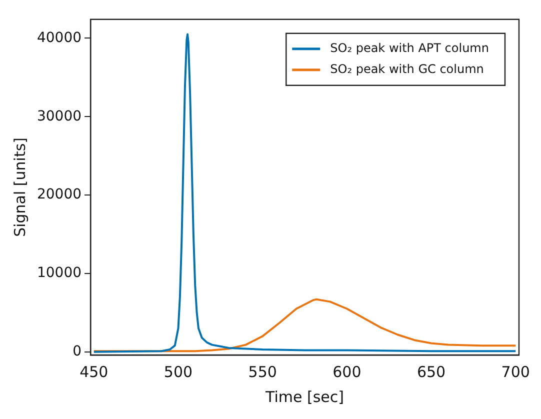 The width and height of the screenshot is (541, 419). I want to click on y-tick-label: 10000, so click(59, 273).